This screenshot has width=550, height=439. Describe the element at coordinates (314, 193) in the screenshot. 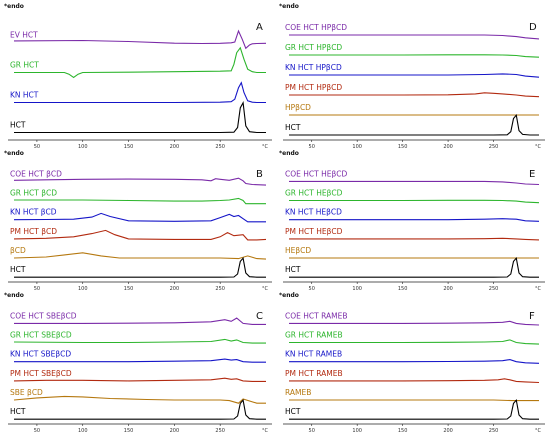

I see `series-label-gr-hct-he-cd: GR HCT HEβCD` at that location.